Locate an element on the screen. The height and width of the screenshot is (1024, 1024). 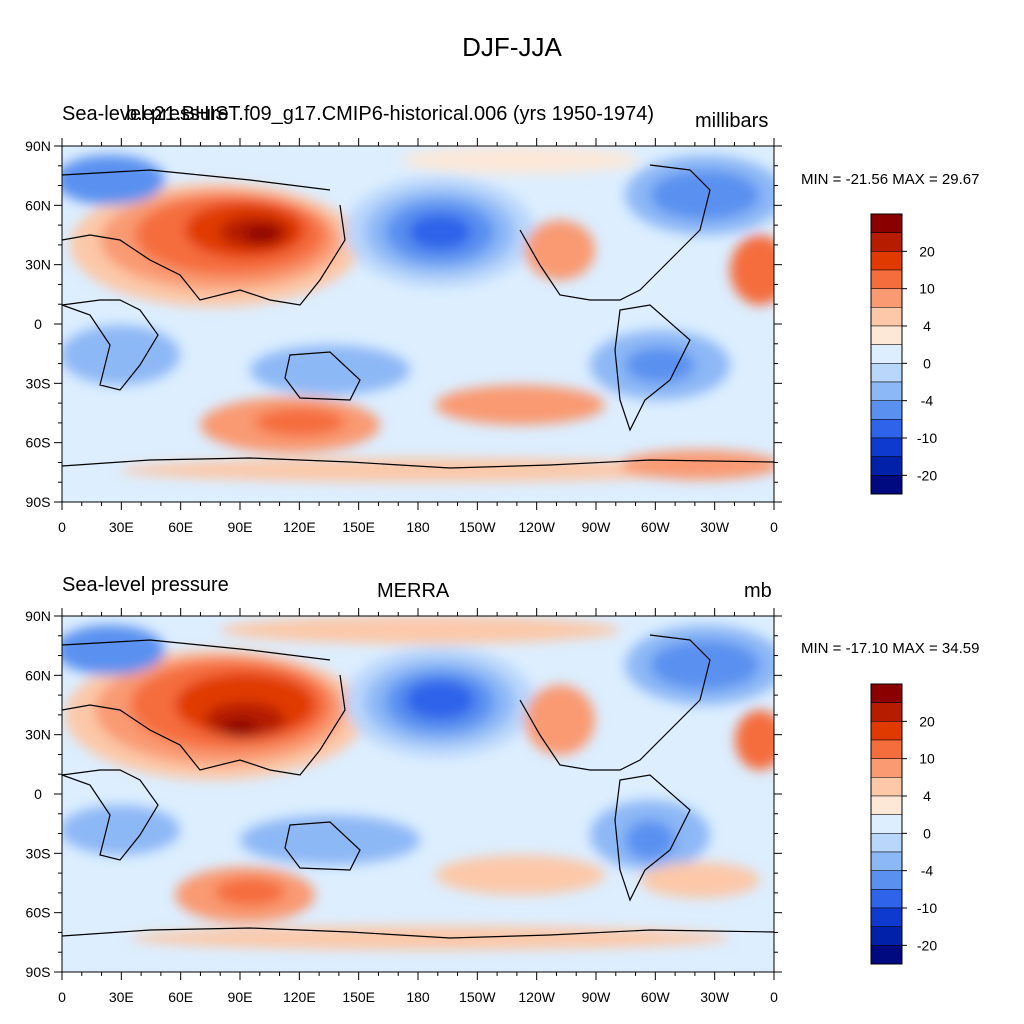
figure-title: DJF-JJA is located at coordinates (512, 47).